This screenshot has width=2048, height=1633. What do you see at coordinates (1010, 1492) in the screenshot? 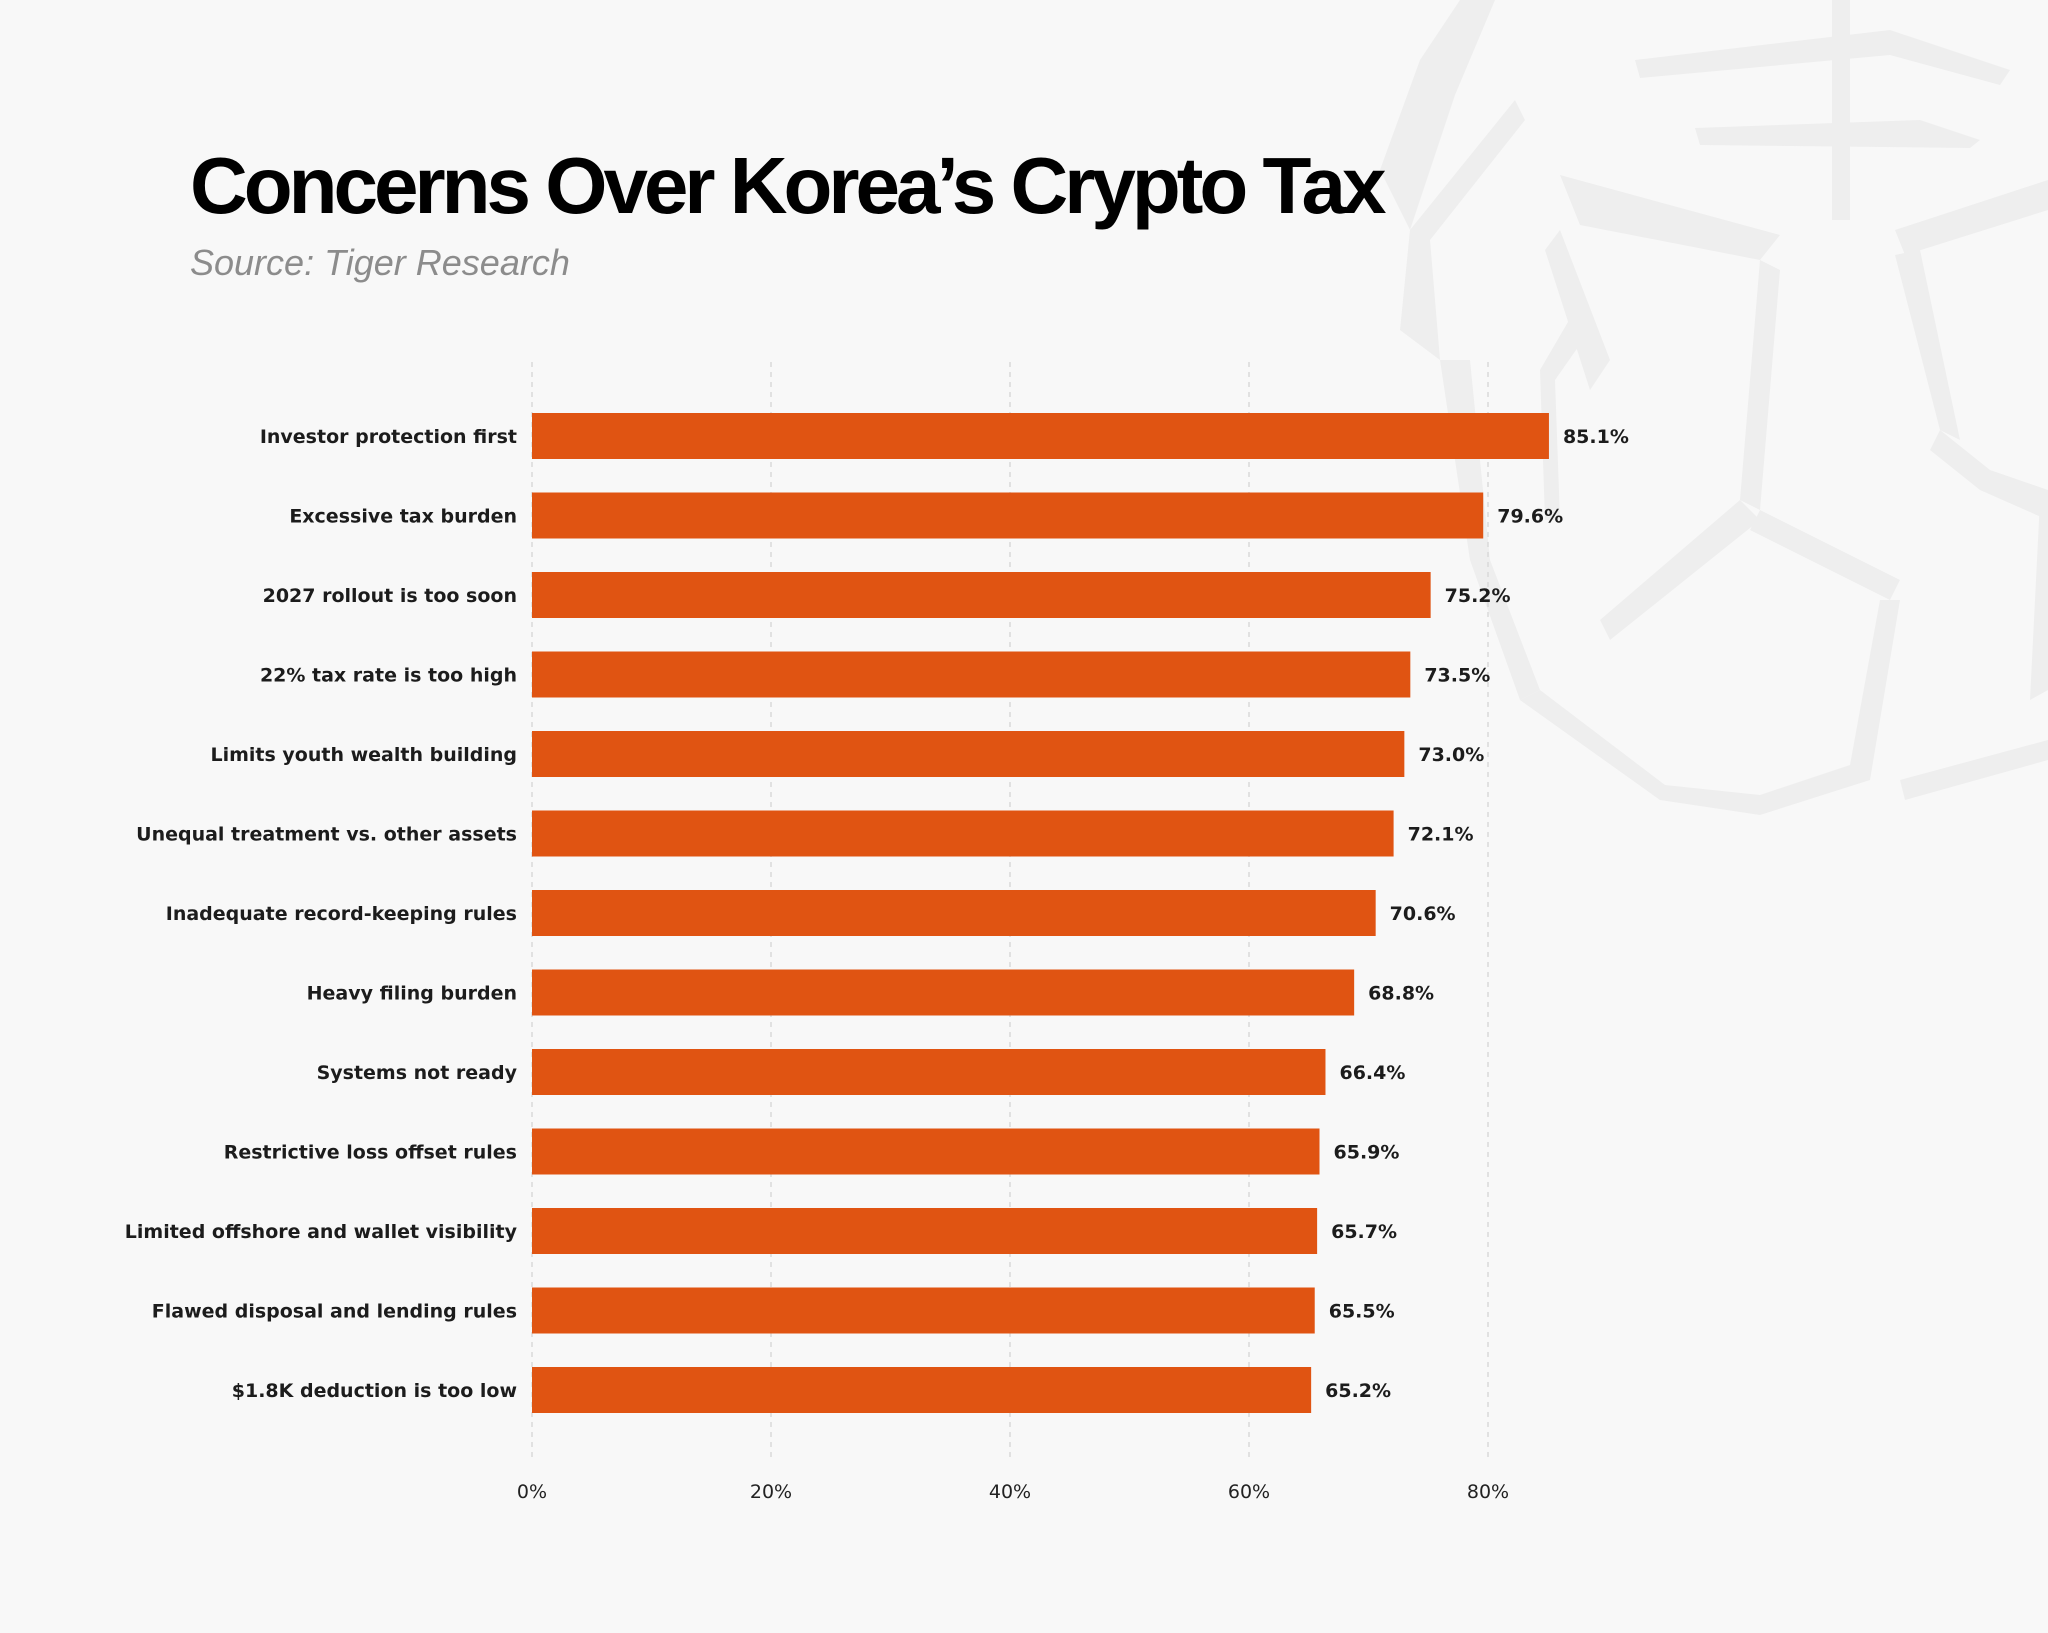
I see `x-tick-label: 40%` at bounding box center [1010, 1492].